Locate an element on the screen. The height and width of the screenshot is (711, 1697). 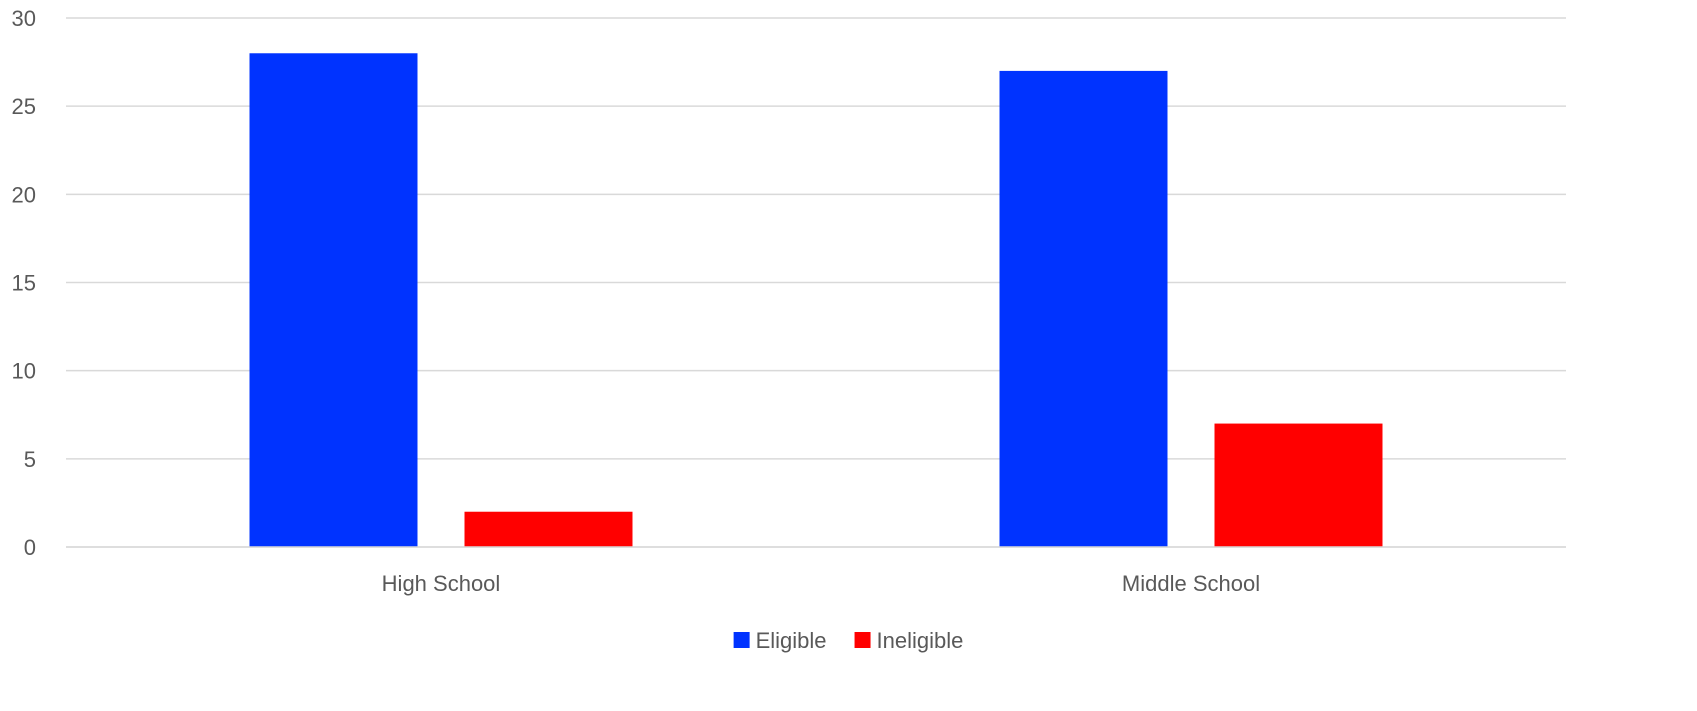
y-tick-label: 10 is located at coordinates (24, 371).